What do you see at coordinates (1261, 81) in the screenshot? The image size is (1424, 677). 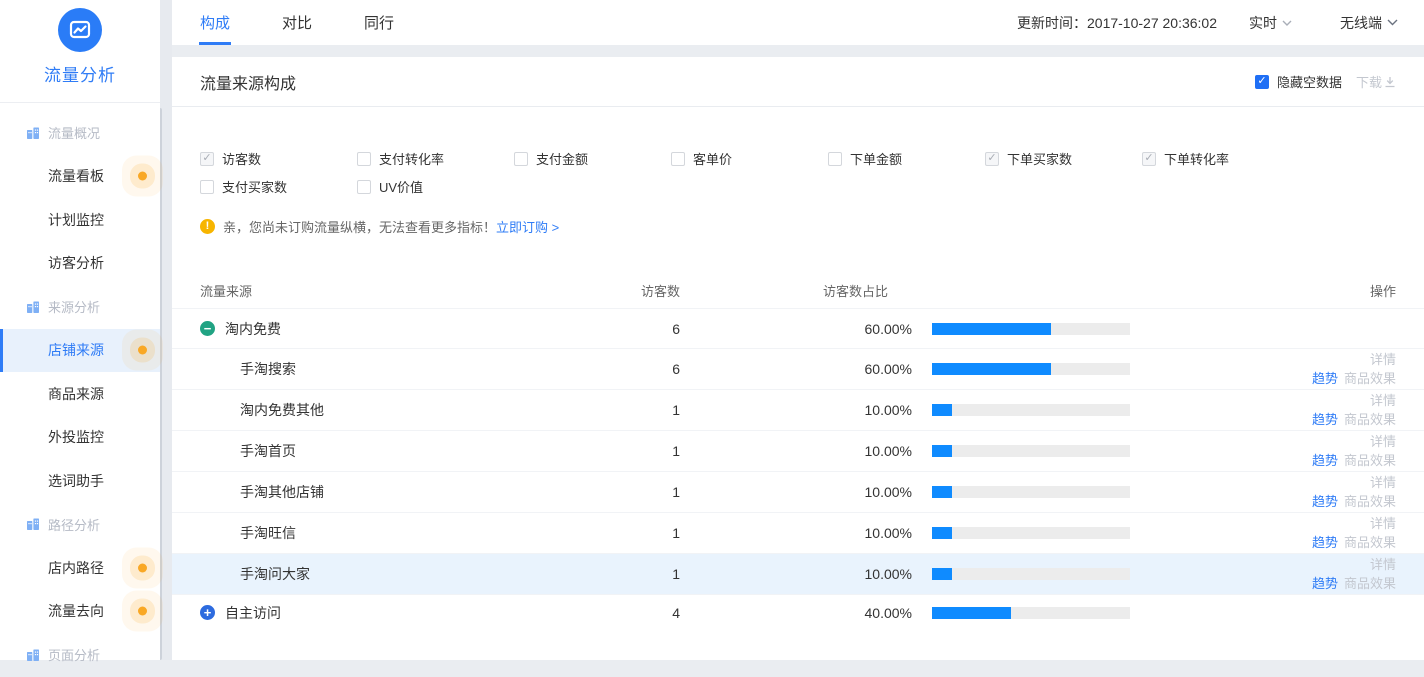 I see `hide-empty-checkbox: ✓` at bounding box center [1261, 81].